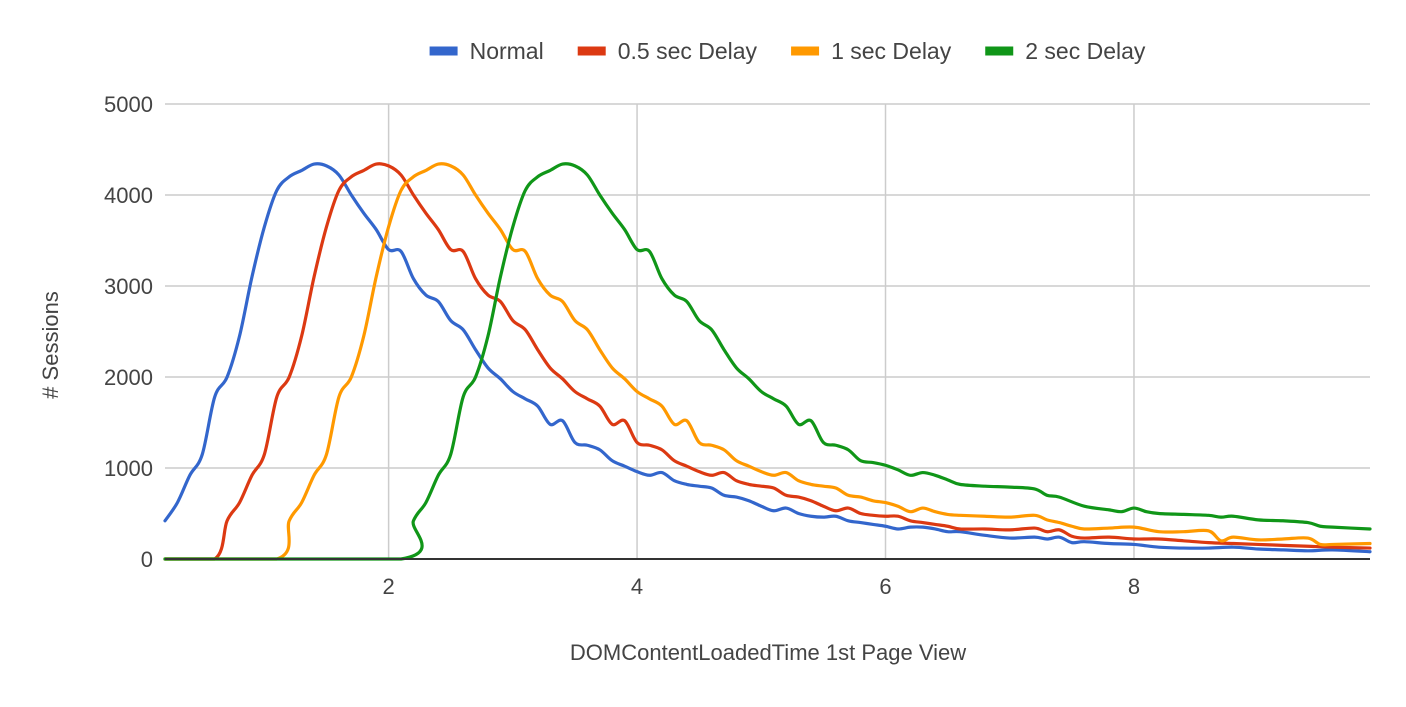  Describe the element at coordinates (128, 286) in the screenshot. I see `y-tick-label: 3000` at that location.